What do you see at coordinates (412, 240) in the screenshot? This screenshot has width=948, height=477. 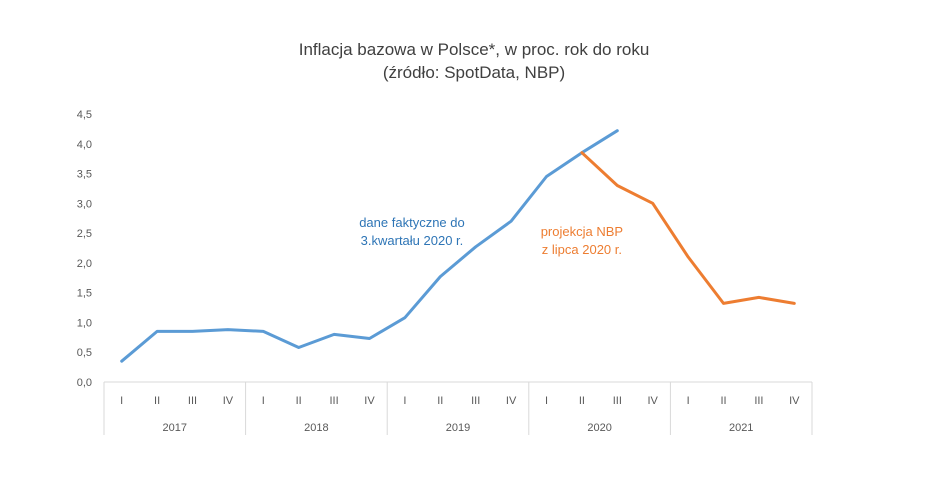 I see `annotation-line: 3.kwartału 2020 r.` at bounding box center [412, 240].